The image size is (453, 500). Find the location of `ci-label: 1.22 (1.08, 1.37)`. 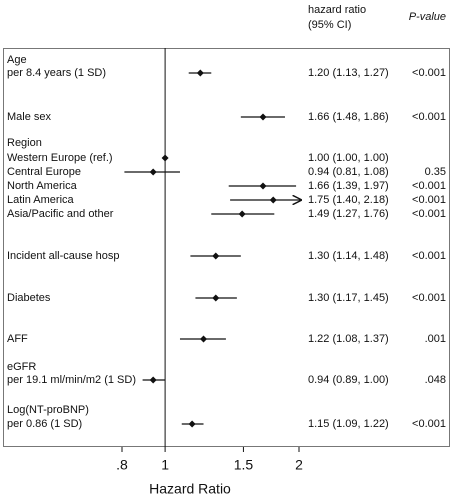

ci-label: 1.22 (1.08, 1.37) is located at coordinates (348, 339).